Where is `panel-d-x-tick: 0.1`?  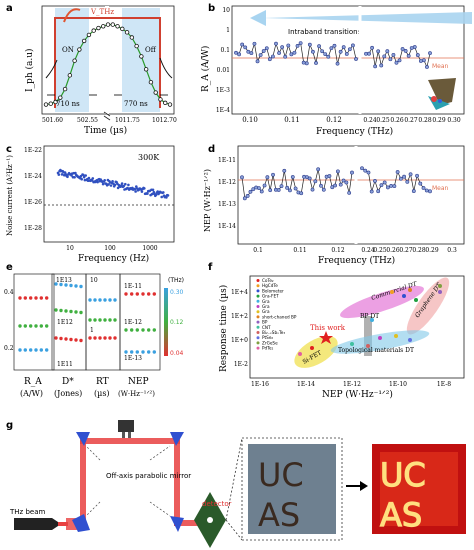
panel-d-x-tick: 0.1 is located at coordinates (258, 250).